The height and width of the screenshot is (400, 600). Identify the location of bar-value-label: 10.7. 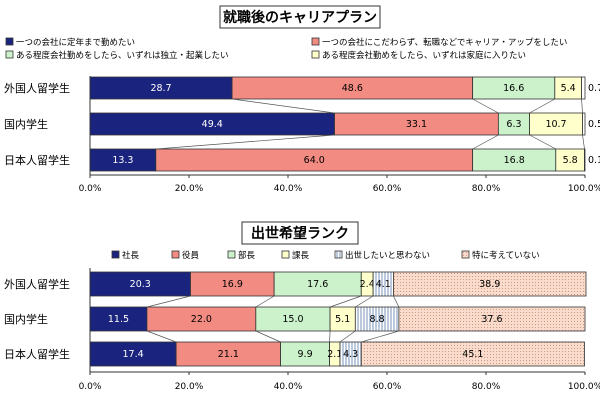
(555, 124).